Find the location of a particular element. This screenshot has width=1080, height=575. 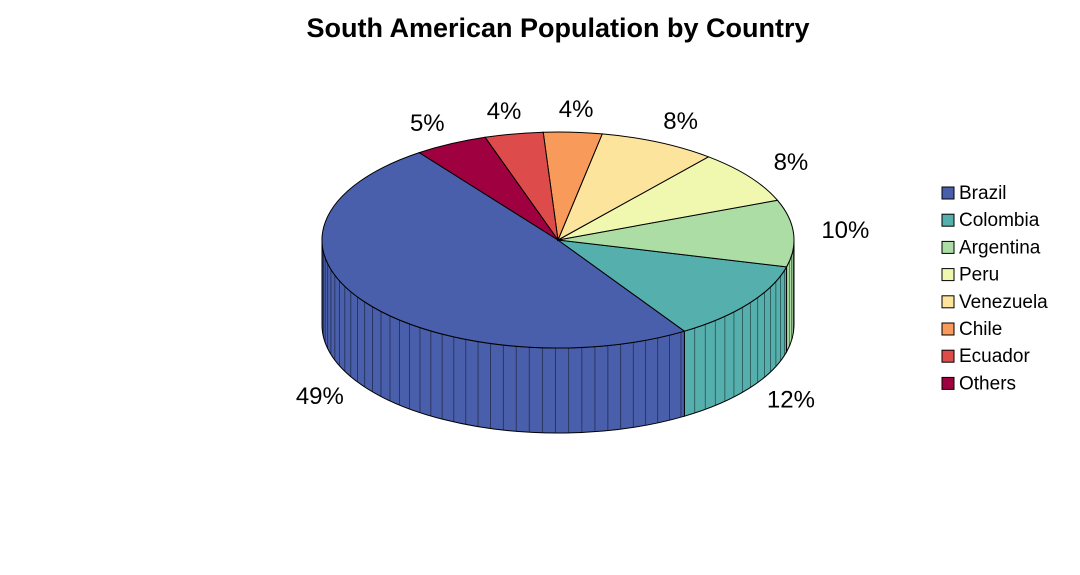

legend-label: Colombia is located at coordinates (999, 220).